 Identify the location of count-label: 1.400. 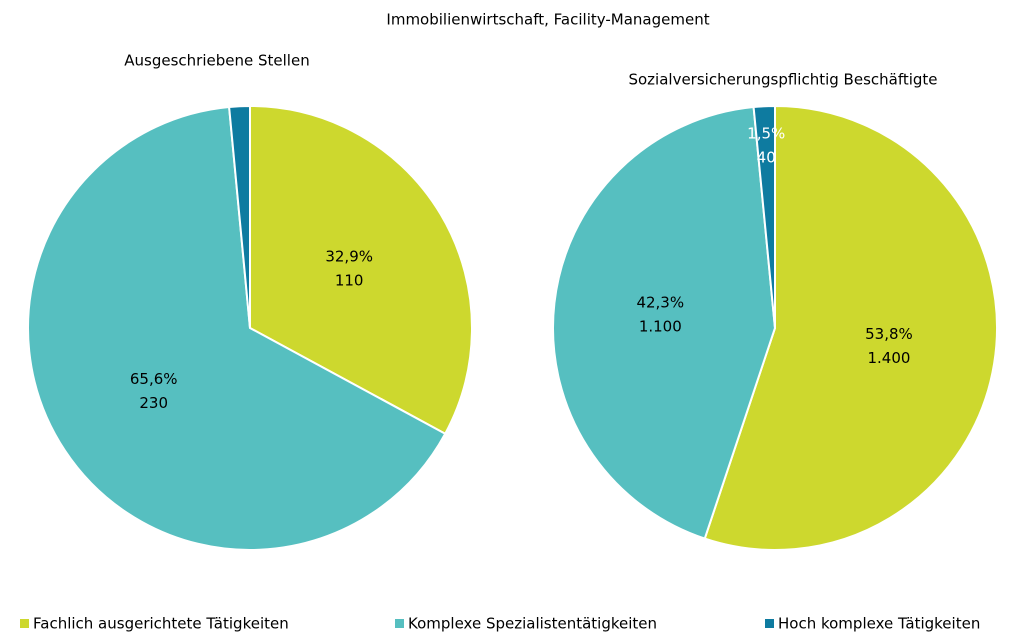
(888, 358).